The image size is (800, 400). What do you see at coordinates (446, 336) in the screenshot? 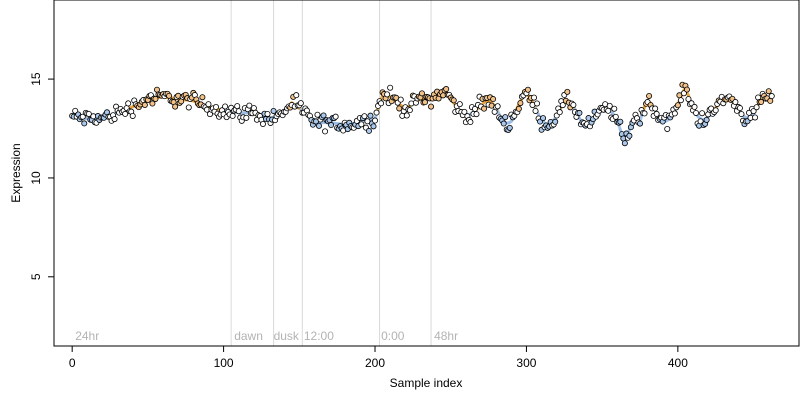
I see `annotation-label: 48hr` at bounding box center [446, 336].